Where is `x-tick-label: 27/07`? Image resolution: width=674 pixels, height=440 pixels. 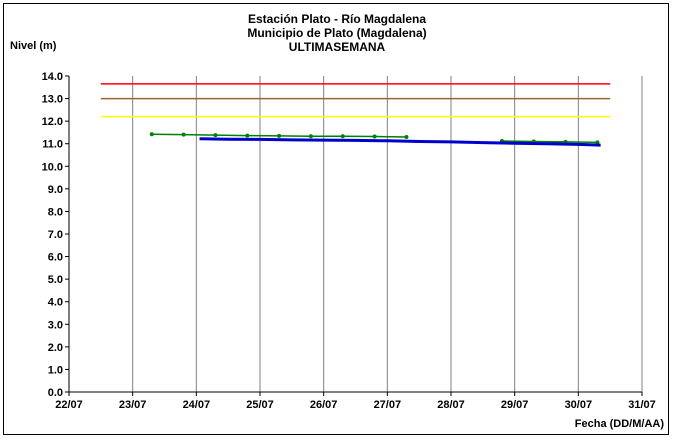
x-tick-label: 27/07 is located at coordinates (388, 405).